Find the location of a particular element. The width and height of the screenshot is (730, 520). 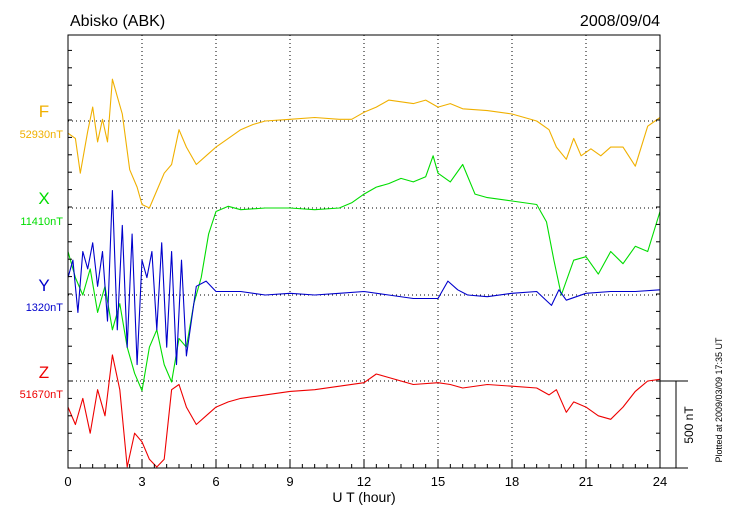

baseline-value-f: 52930nT is located at coordinates (42, 135).